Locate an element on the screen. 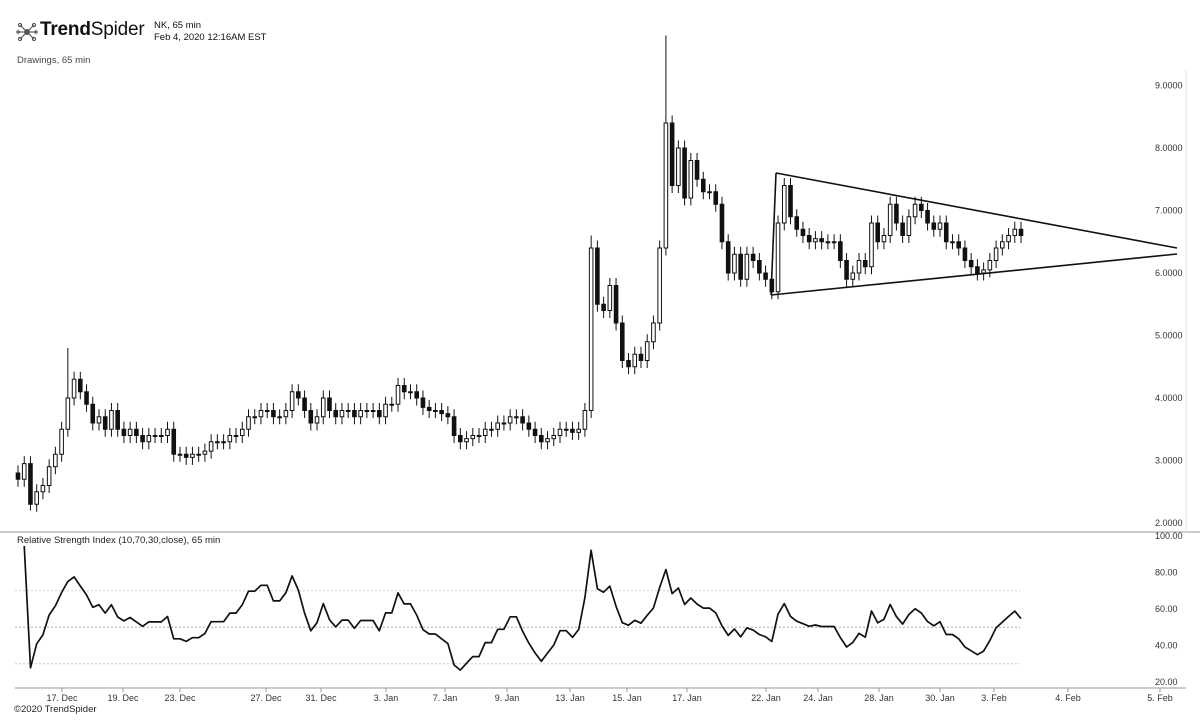 This screenshot has width=1200, height=721. time-tick-label: 22. Jan is located at coordinates (766, 698).